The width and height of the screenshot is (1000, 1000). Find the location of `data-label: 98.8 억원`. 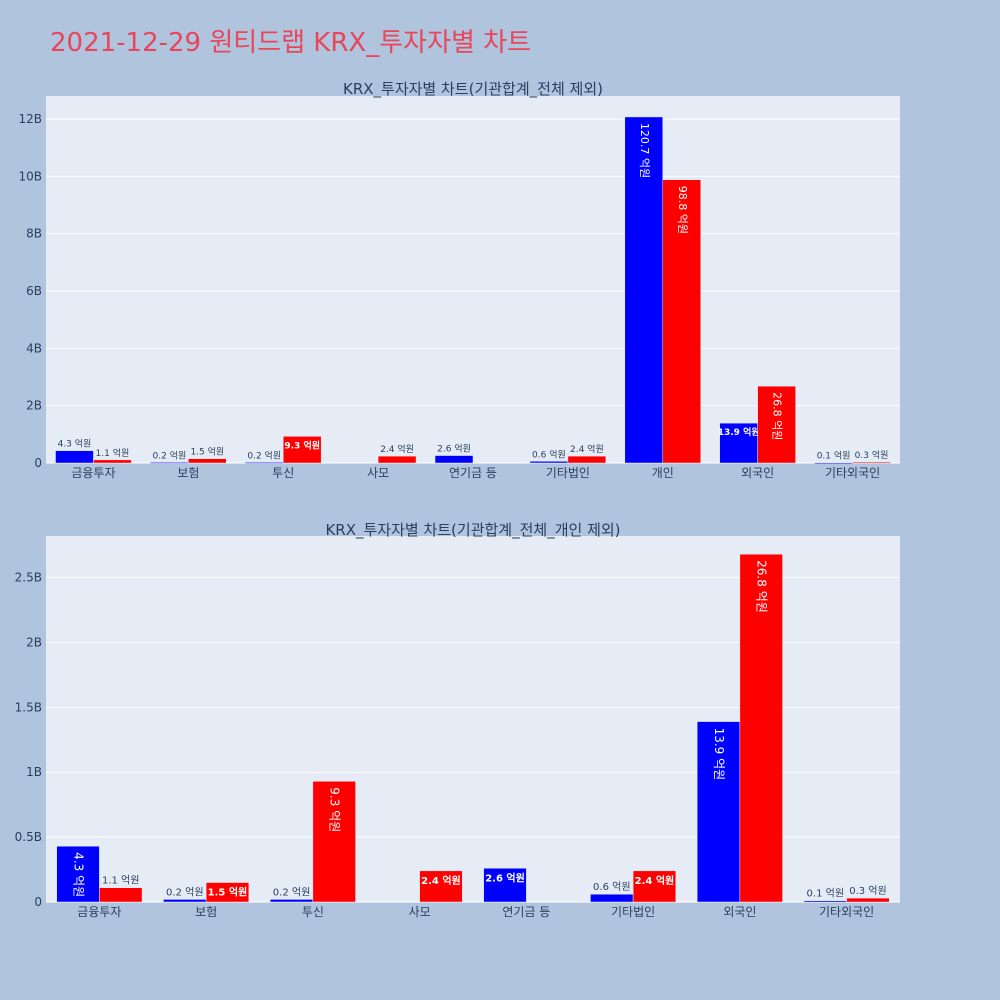

data-label: 98.8 억원 is located at coordinates (682, 210).